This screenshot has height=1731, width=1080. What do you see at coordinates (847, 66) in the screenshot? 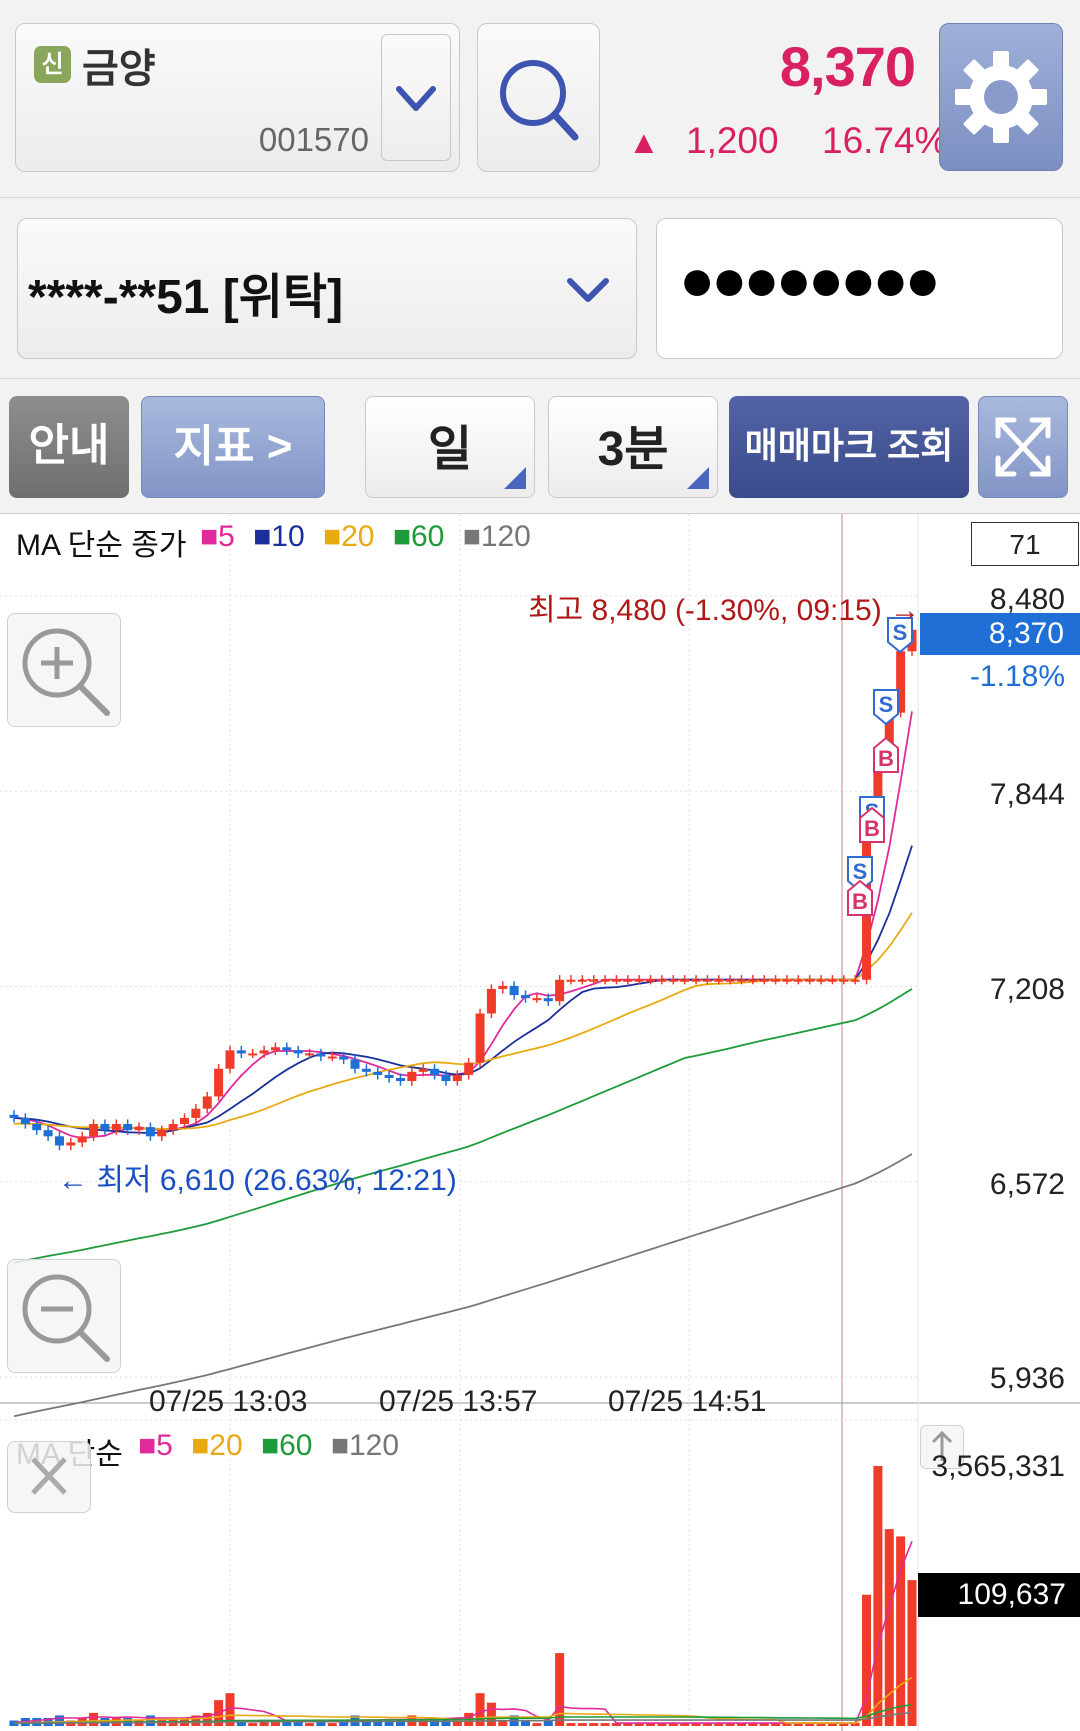
I see `current-price: 8,370` at bounding box center [847, 66].